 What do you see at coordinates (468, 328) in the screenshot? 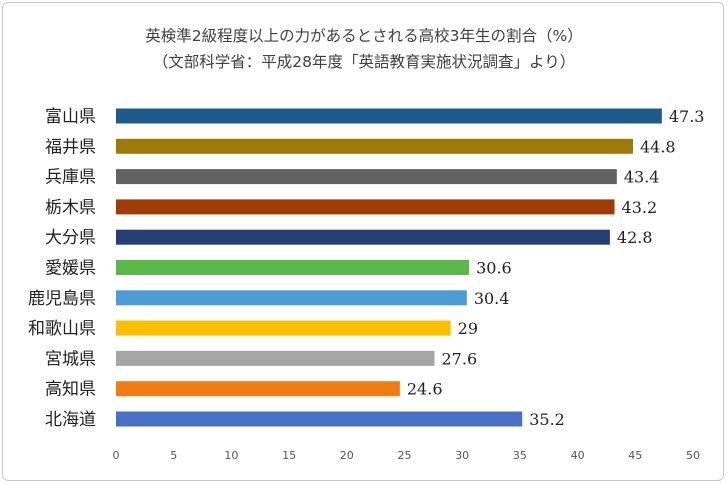
I see `data-label: 29` at bounding box center [468, 328].